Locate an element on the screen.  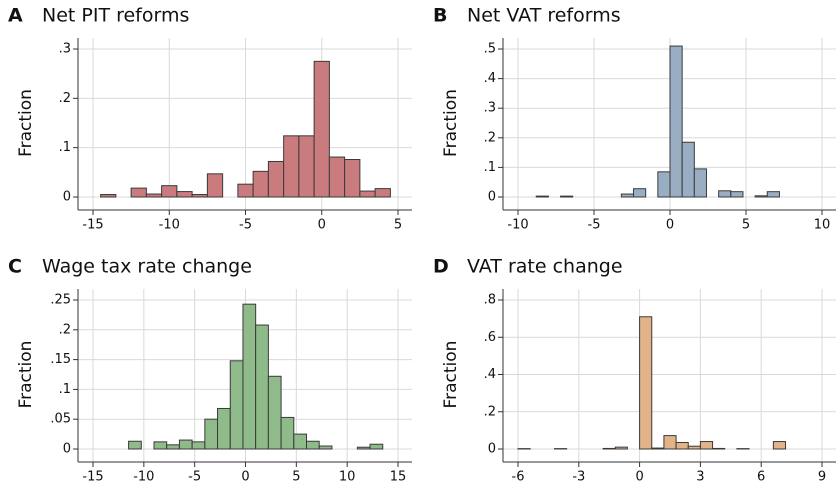
y-tick-label: .05 is located at coordinates (60, 419).